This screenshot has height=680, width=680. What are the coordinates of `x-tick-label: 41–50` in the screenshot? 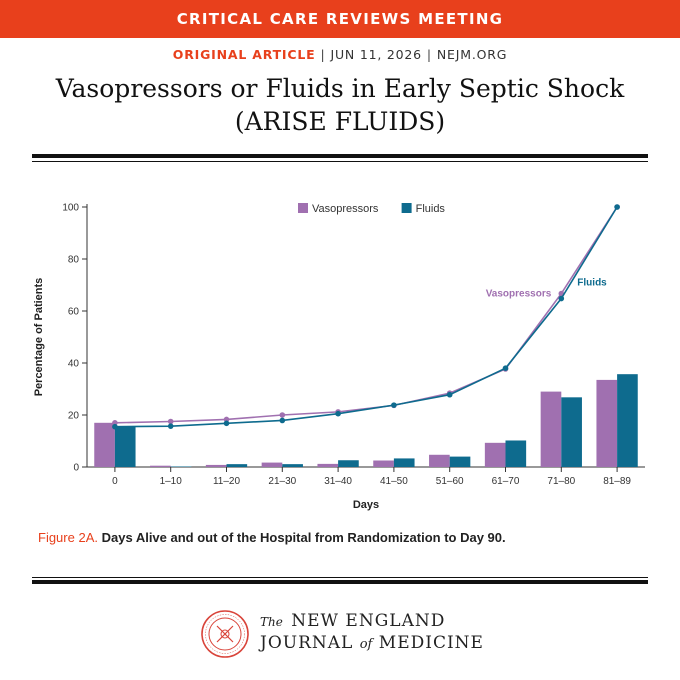 It's located at (394, 481).